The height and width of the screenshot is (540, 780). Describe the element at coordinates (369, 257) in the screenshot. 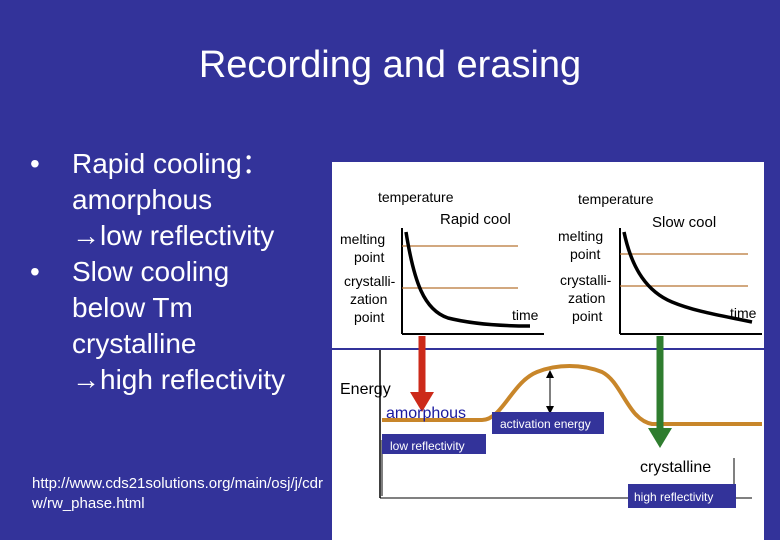

I see `left-melting-label-2: point` at that location.